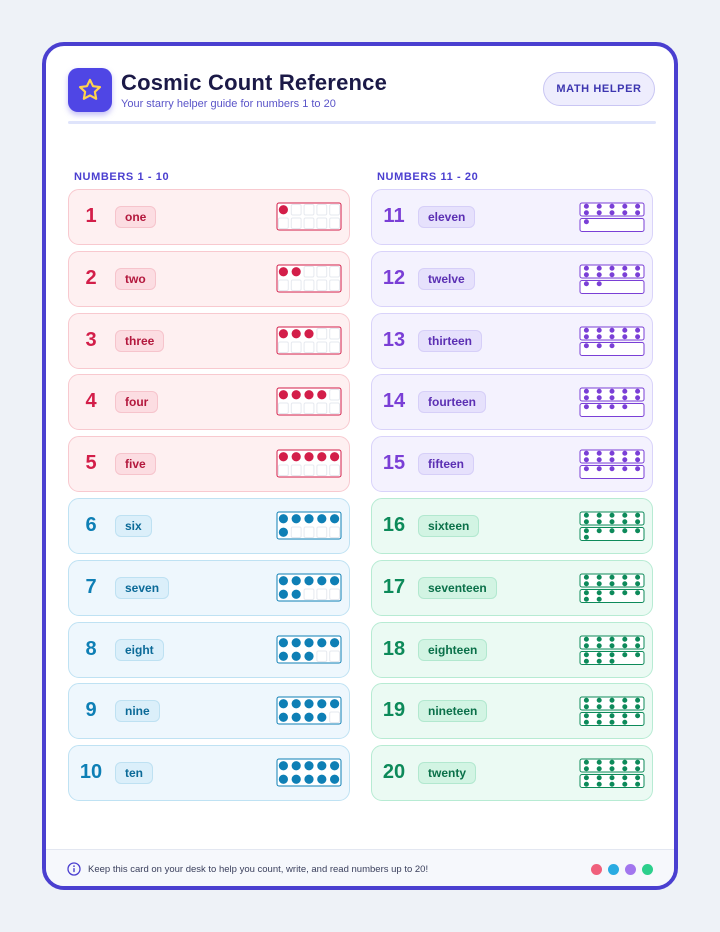 This screenshot has width=720, height=932. Describe the element at coordinates (512, 587) in the screenshot. I see `number-row-17: 17 seventeen` at that location.